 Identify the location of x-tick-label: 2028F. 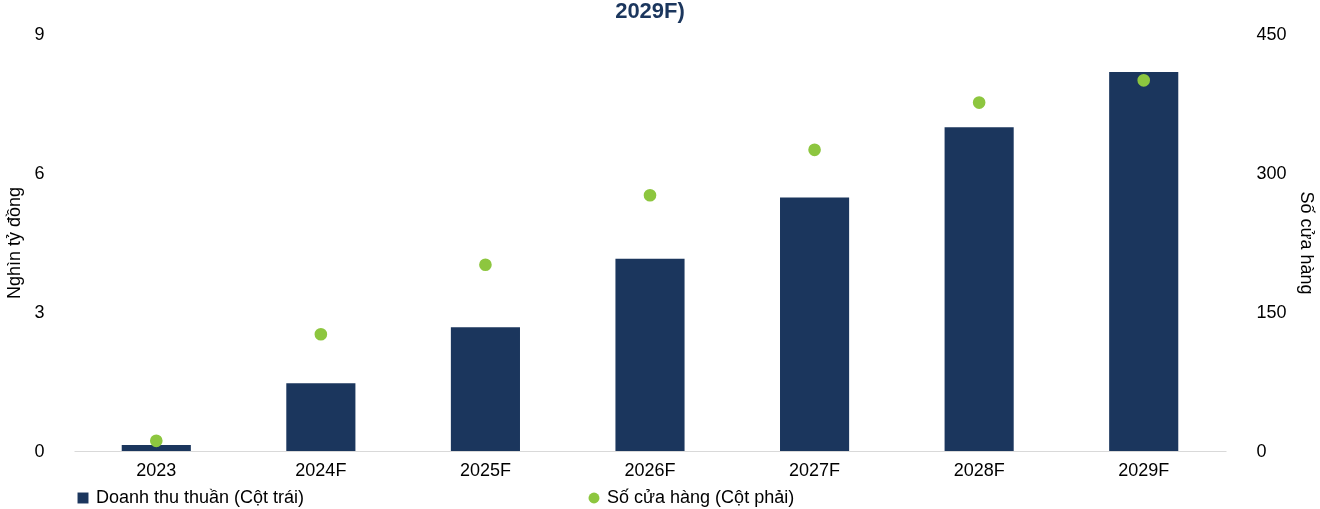
(979, 469).